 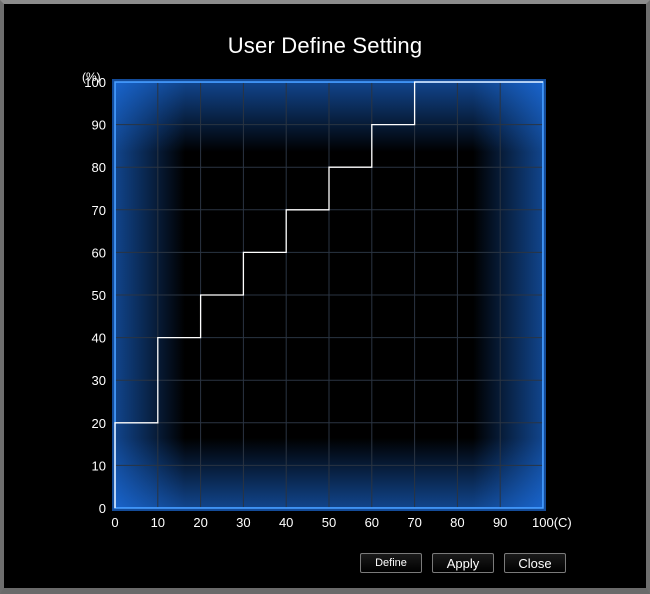 I want to click on y-tick-label: 70, so click(x=99, y=210).